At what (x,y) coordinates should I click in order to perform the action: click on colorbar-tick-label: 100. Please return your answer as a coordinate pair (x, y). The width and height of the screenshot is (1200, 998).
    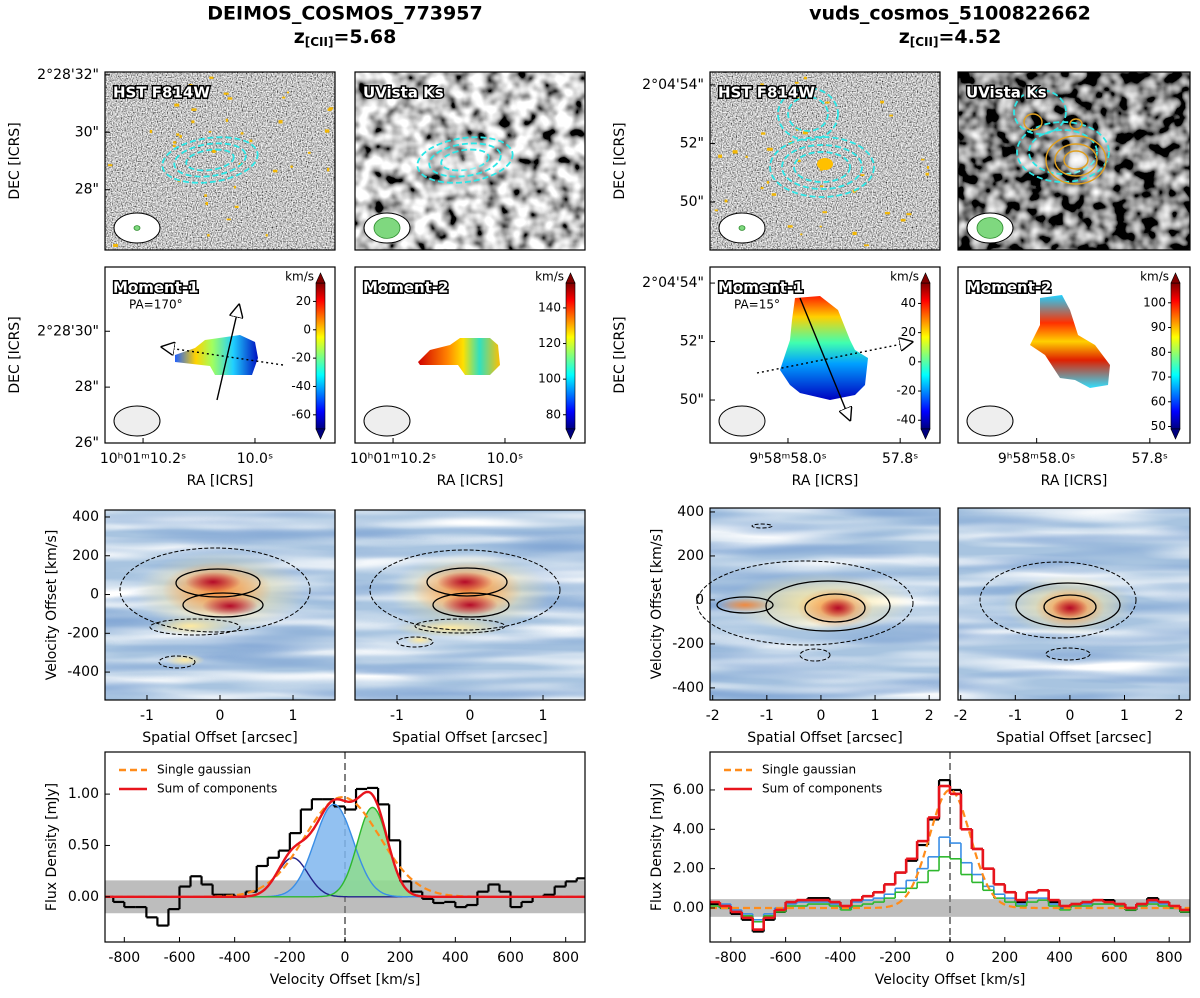
    Looking at the image, I should click on (1154, 302).